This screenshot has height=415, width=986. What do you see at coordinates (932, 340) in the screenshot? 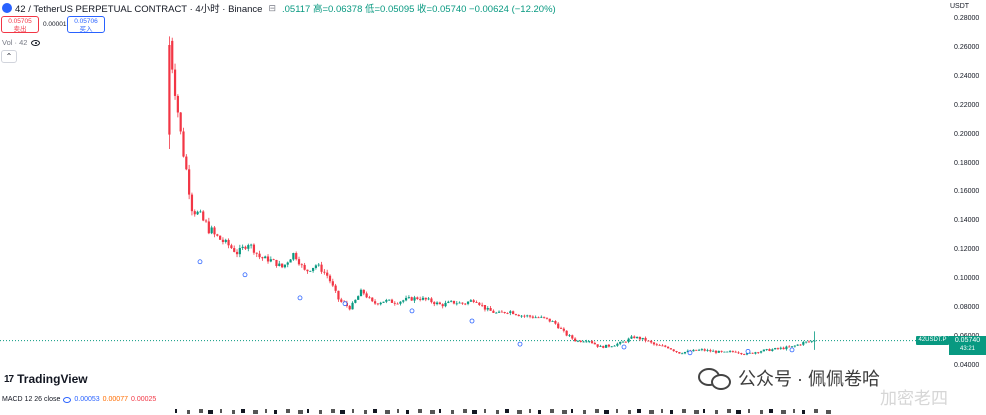
I see `pair-tag: 42USDT.P` at bounding box center [932, 340].